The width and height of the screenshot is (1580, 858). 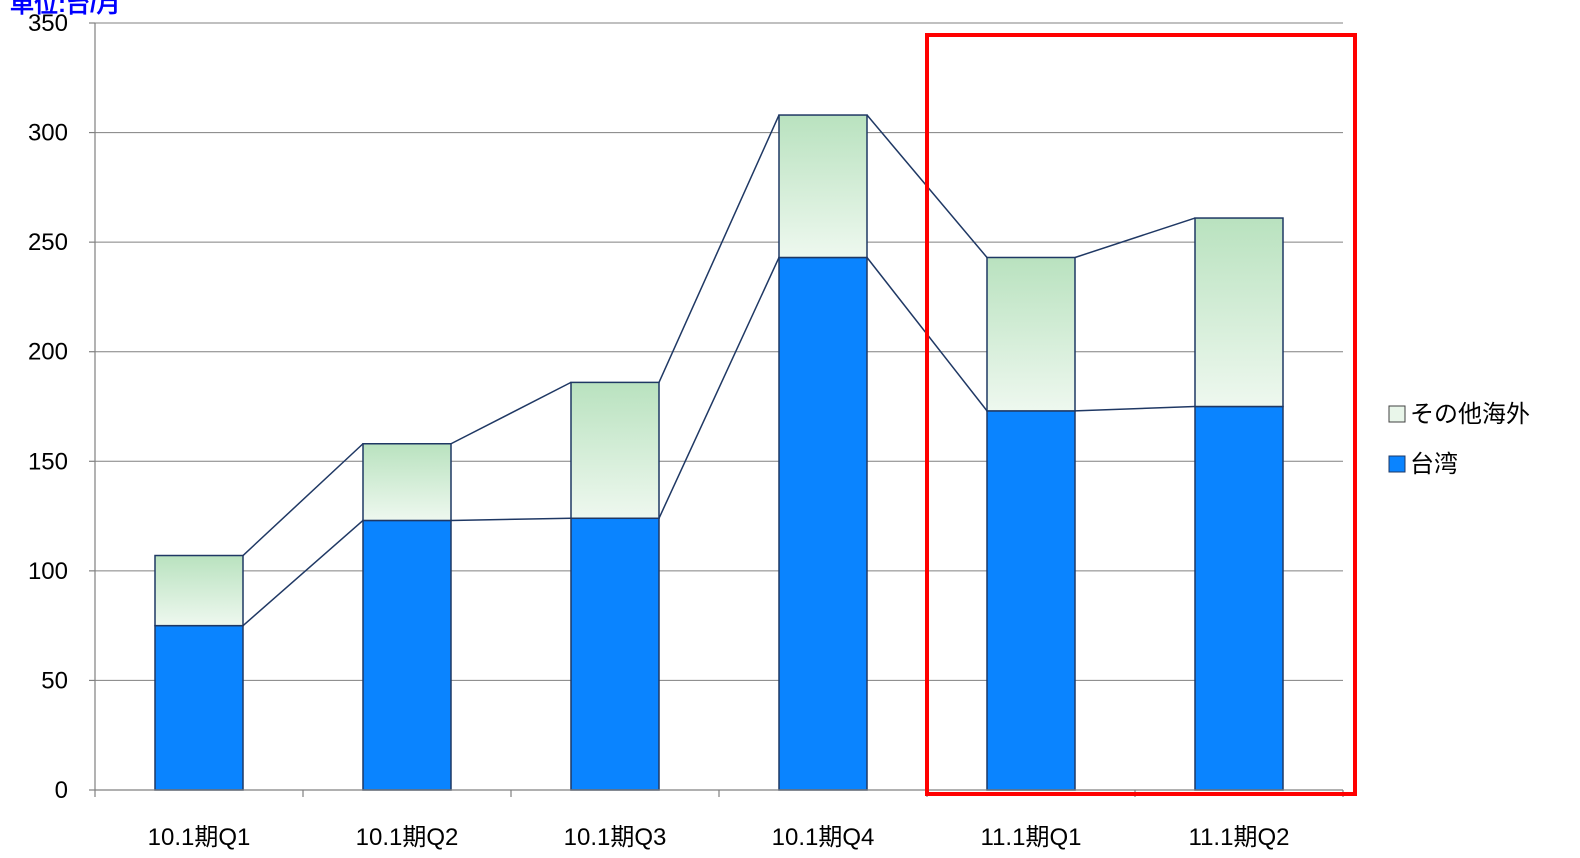 What do you see at coordinates (1397, 414) in the screenshot?
I see `legend-swatch-other-overseas` at bounding box center [1397, 414].